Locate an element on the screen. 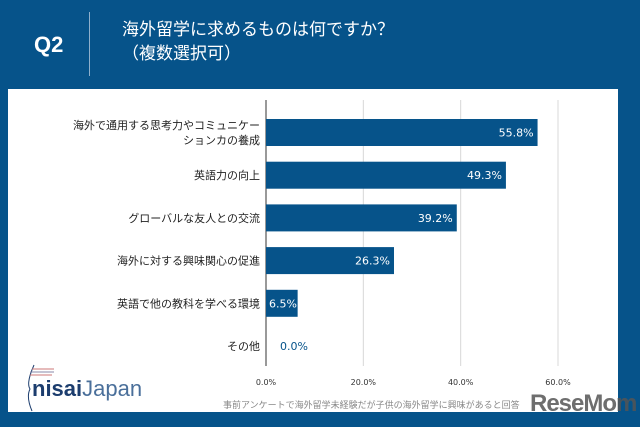 The image size is (640, 427). x-tick-label: 40.0% is located at coordinates (461, 382).